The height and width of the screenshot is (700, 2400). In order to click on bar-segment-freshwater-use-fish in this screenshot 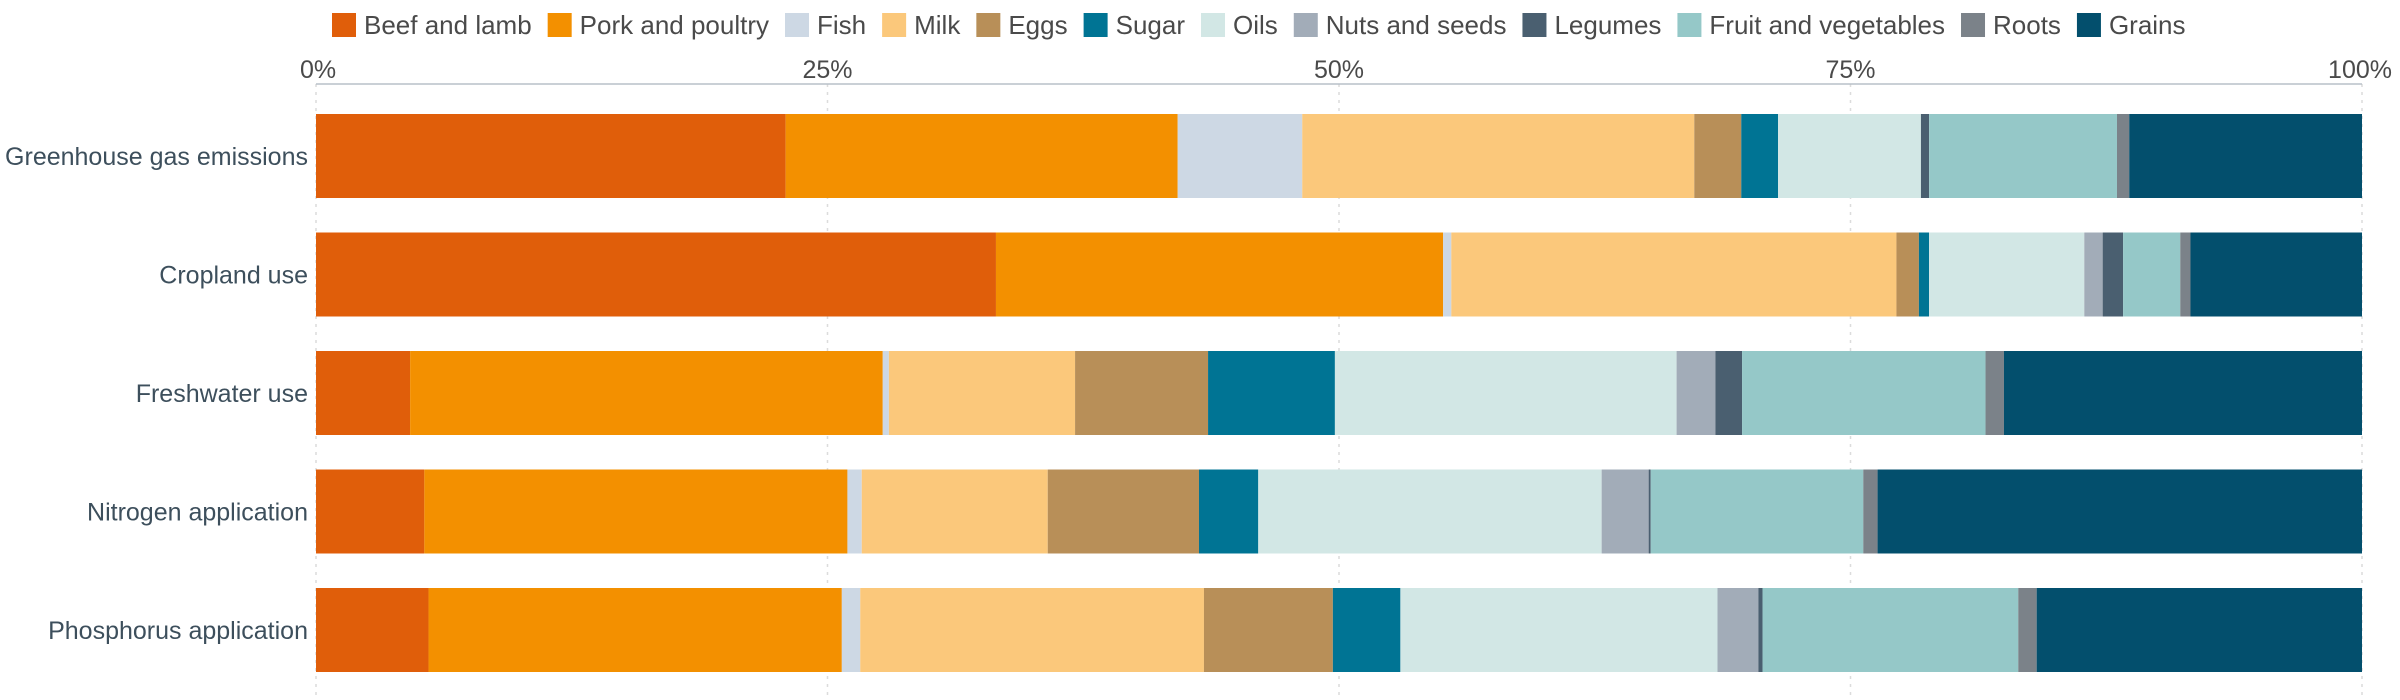, I will do `click(885, 393)`.